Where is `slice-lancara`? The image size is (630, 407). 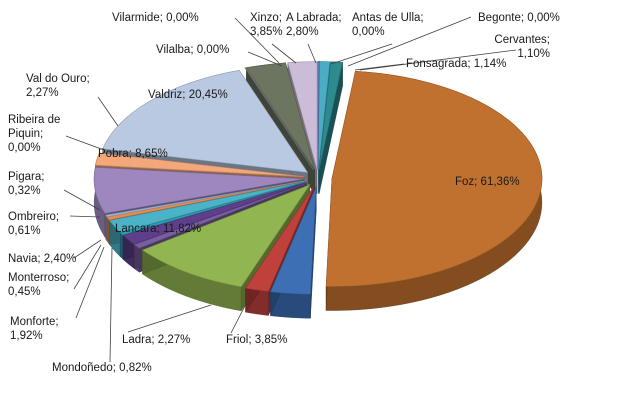
slice-lancara is located at coordinates (226, 236).